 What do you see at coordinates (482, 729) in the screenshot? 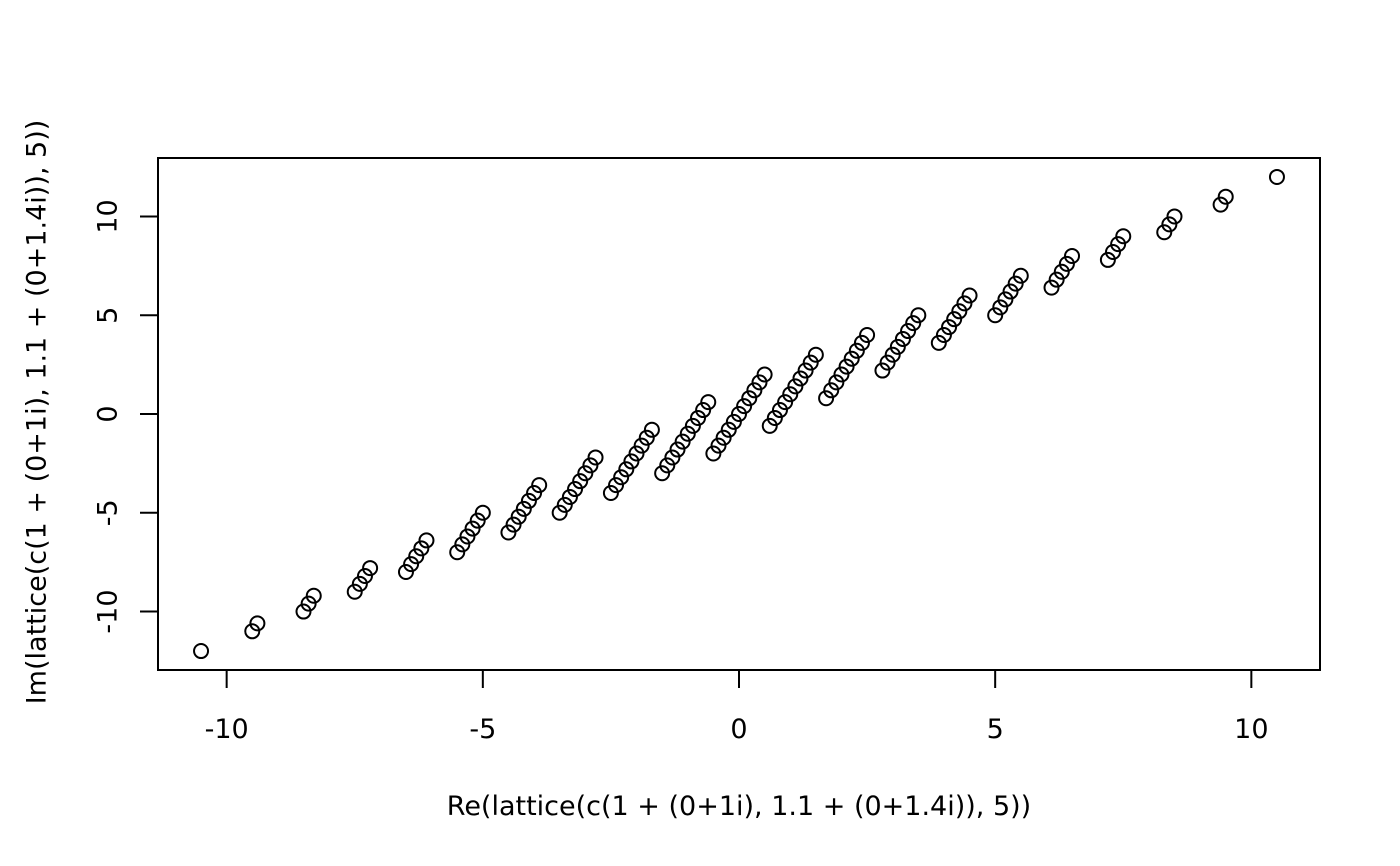
I see `x-tick-label: -5` at bounding box center [482, 729].